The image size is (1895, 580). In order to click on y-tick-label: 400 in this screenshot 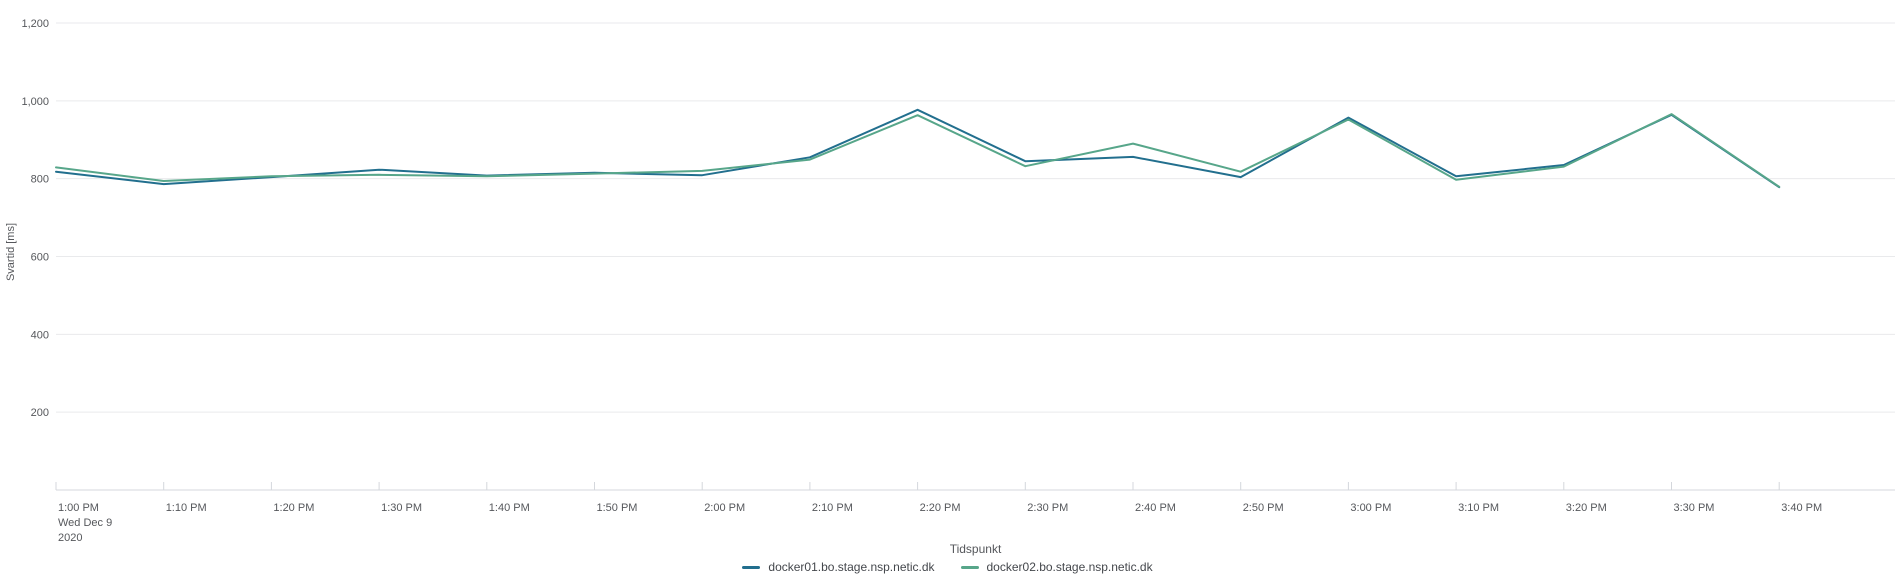, I will do `click(40, 335)`.